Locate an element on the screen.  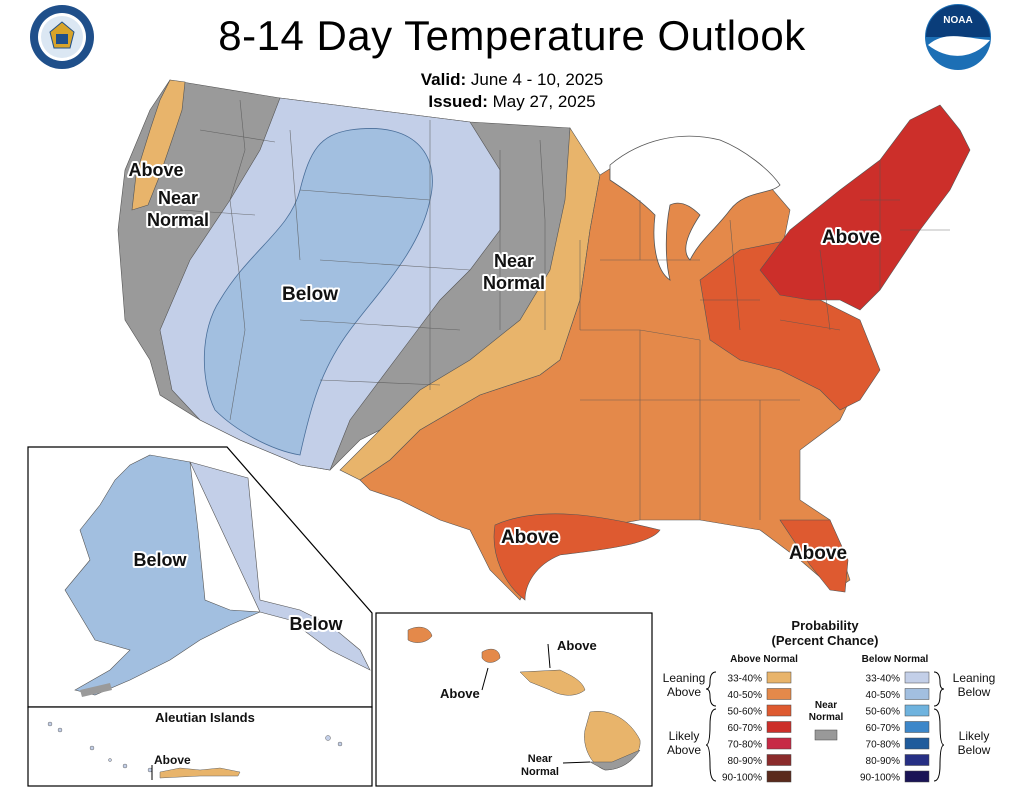
label-hawaii-above-1: Above is located at coordinates (577, 645).